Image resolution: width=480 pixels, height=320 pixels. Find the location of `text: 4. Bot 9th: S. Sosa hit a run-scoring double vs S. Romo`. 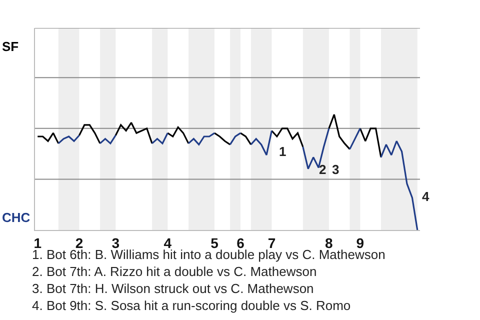

text: 4. Bot 9th: S. Sosa hit a run-scoring double vs S. Romo is located at coordinates (191, 305).